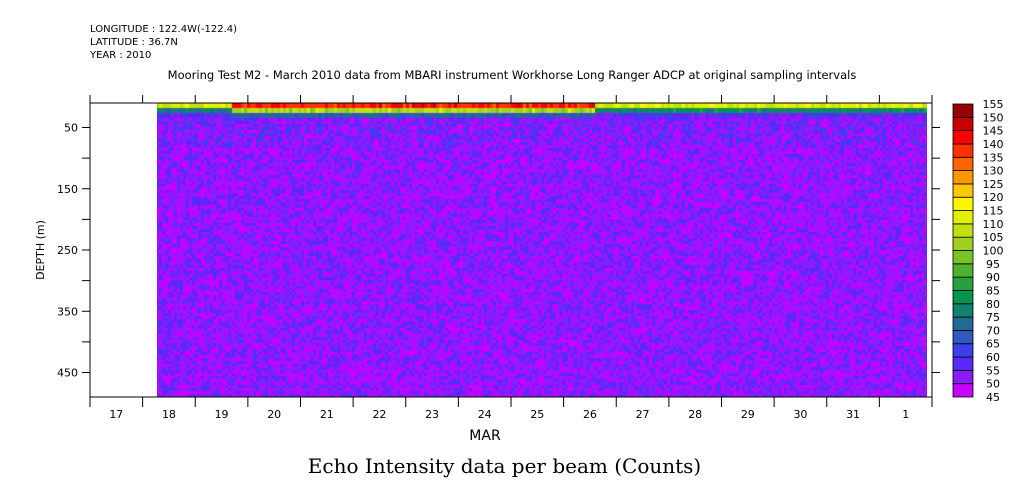 Image resolution: width=1009 pixels, height=504 pixels. Describe the element at coordinates (222, 414) in the screenshot. I see `x-tick-label: 19` at that location.